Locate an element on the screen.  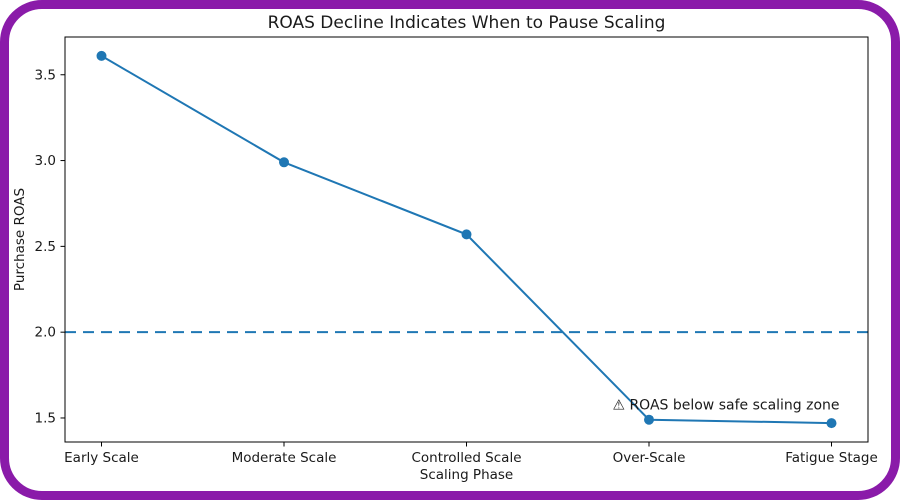
y-axis-label: Purchase ROAS is located at coordinates (20, 239).